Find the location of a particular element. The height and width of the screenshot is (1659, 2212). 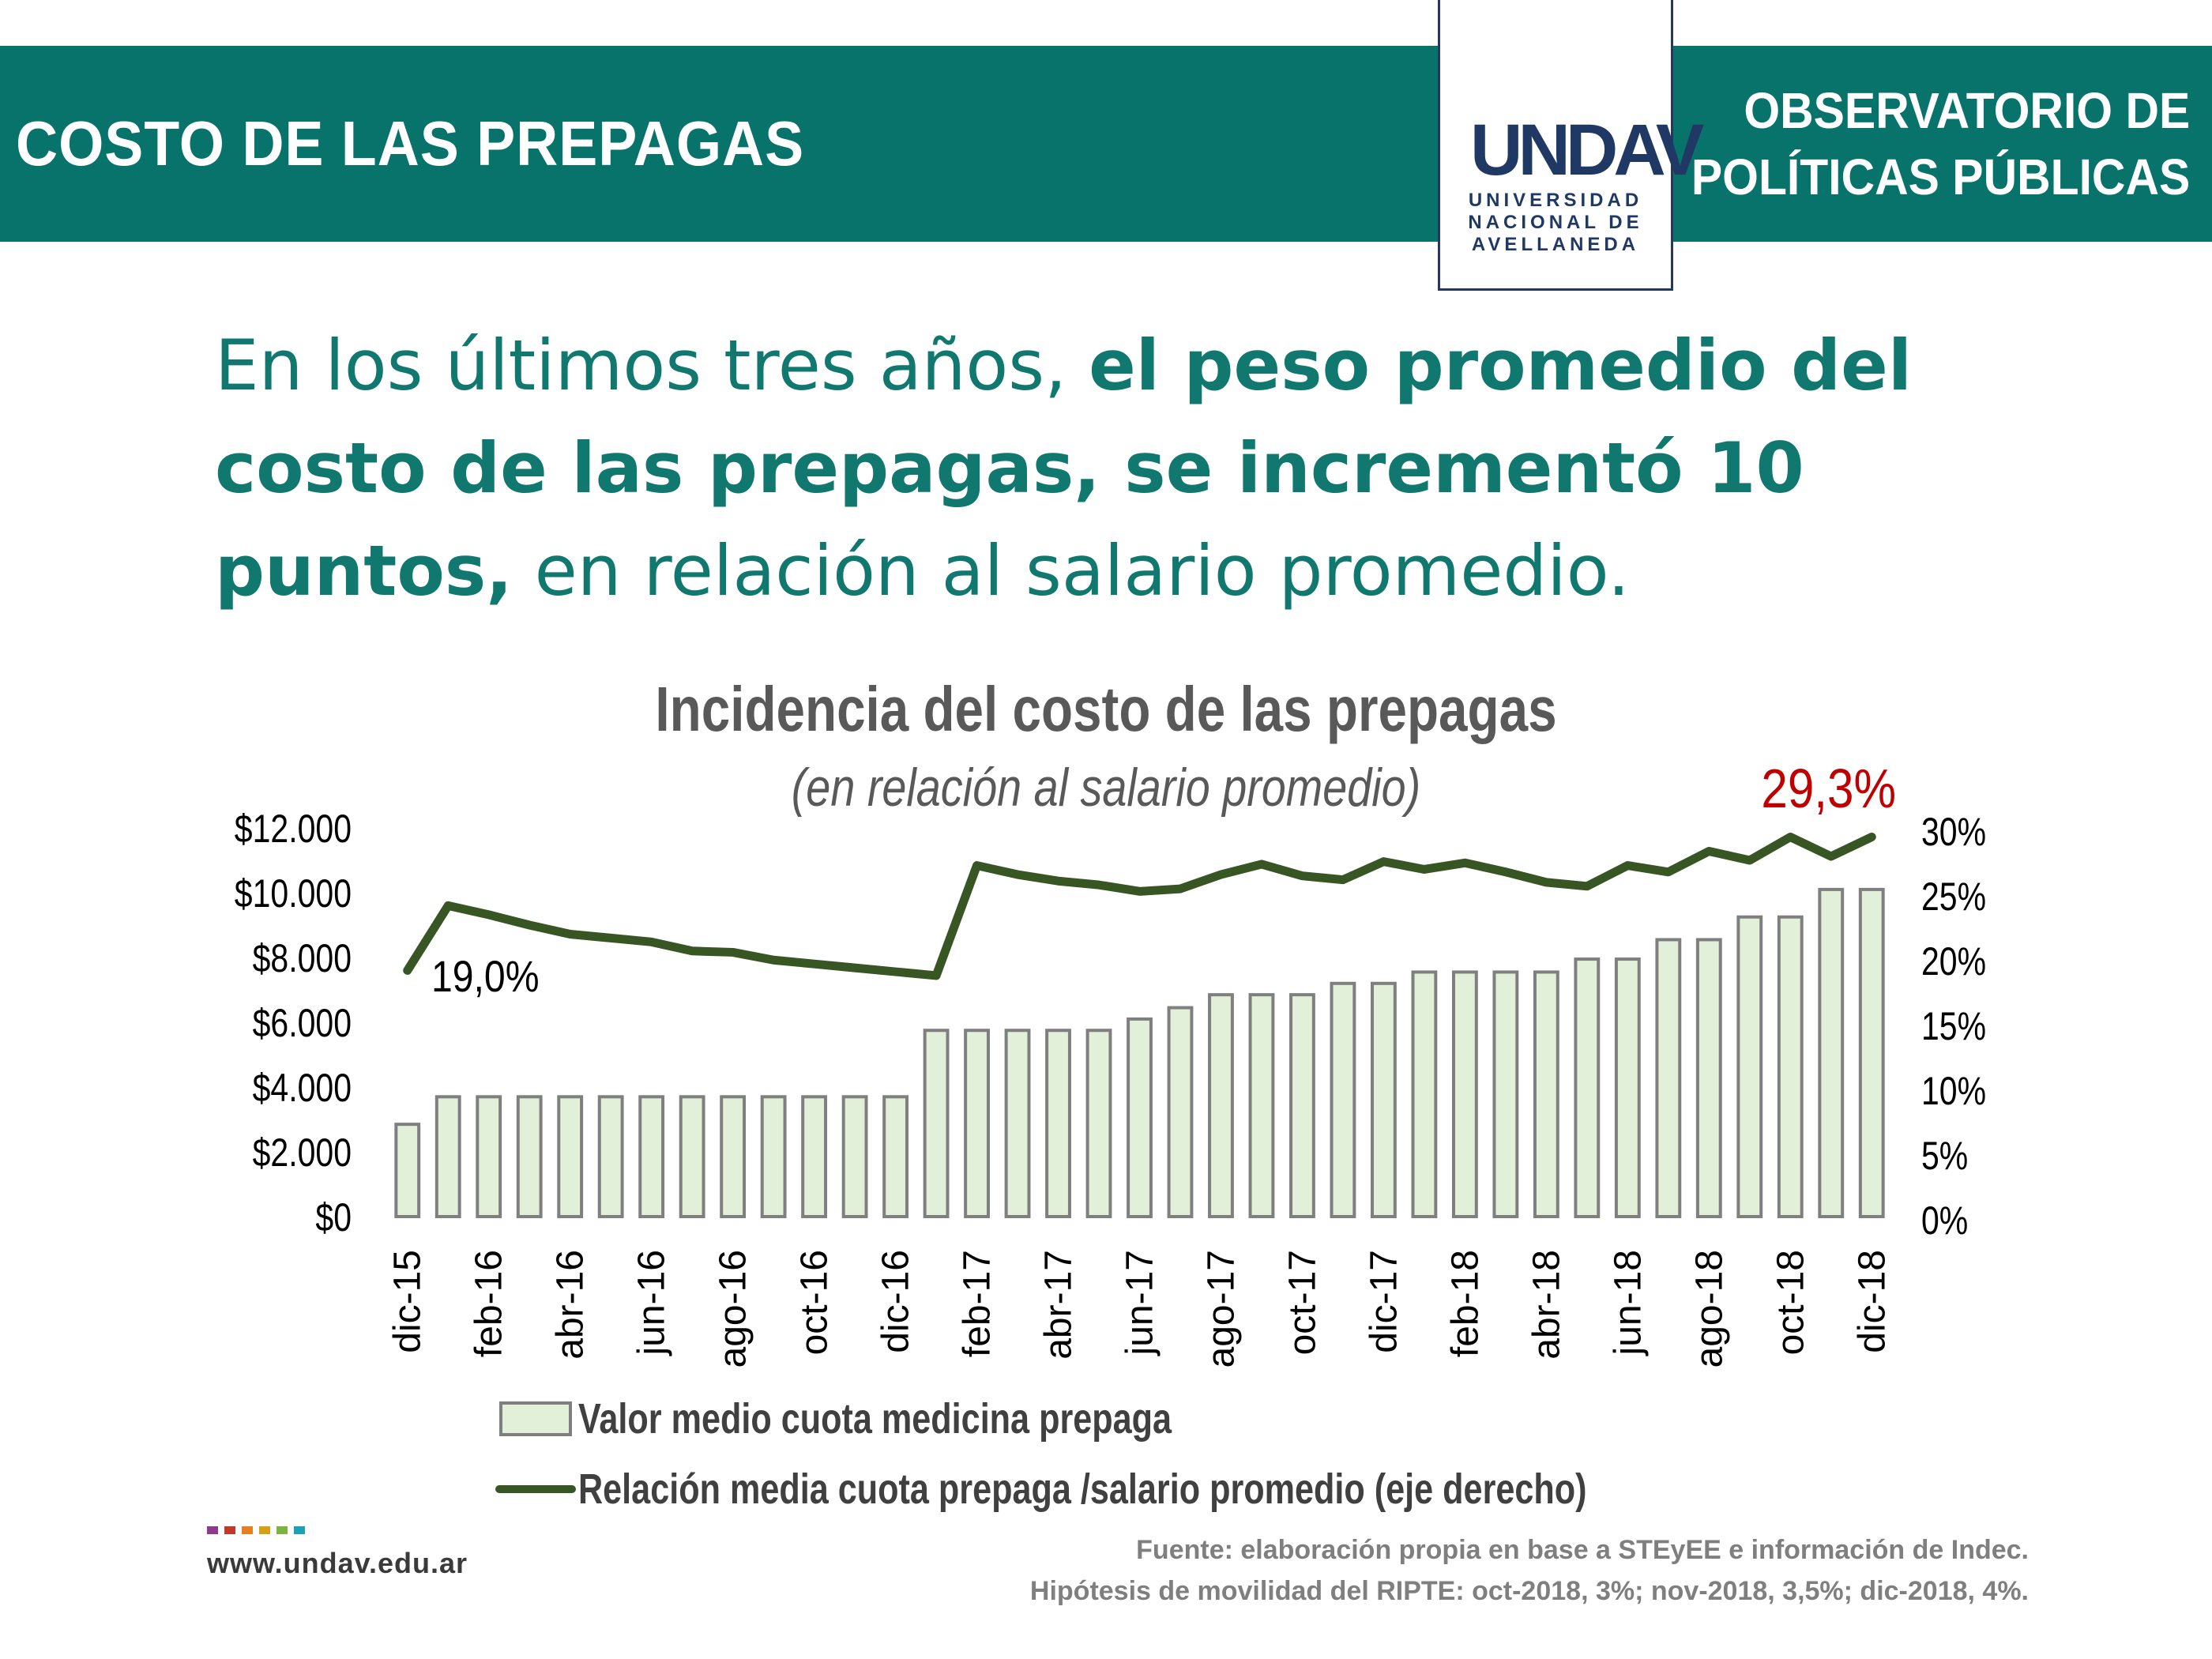

left-axis-tick-label: $6.000 is located at coordinates (303, 1023).